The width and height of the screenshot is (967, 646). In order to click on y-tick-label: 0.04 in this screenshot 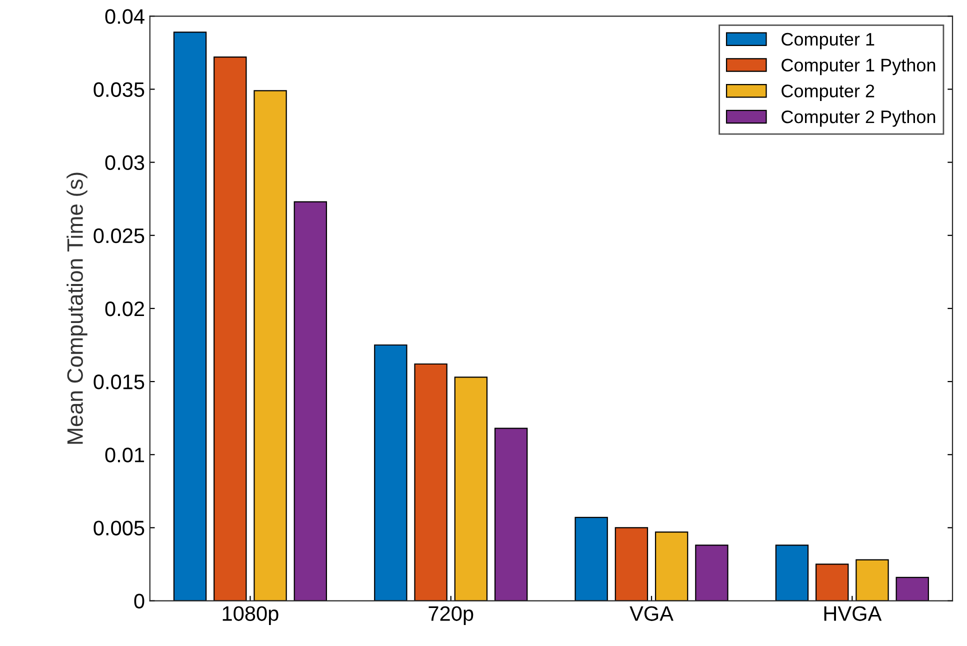, I will do `click(124, 16)`.